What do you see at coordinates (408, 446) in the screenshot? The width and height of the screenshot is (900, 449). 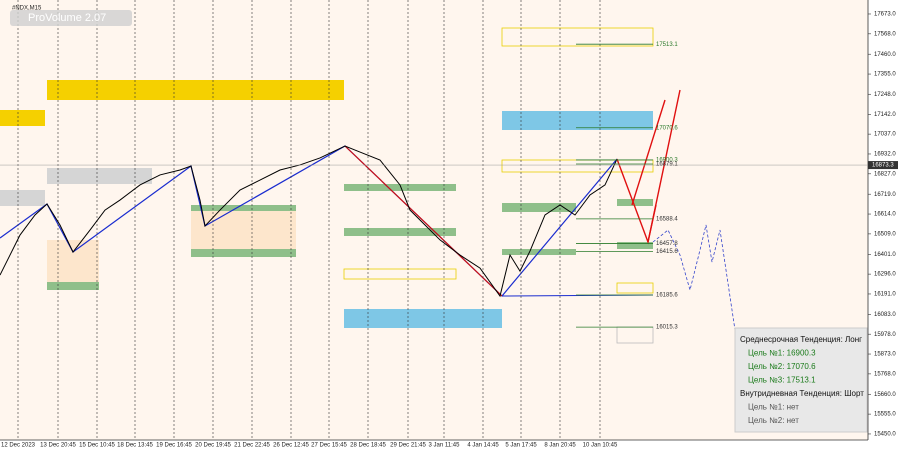 I see `x-tick-label: 29 Dec 21:45` at bounding box center [408, 446].